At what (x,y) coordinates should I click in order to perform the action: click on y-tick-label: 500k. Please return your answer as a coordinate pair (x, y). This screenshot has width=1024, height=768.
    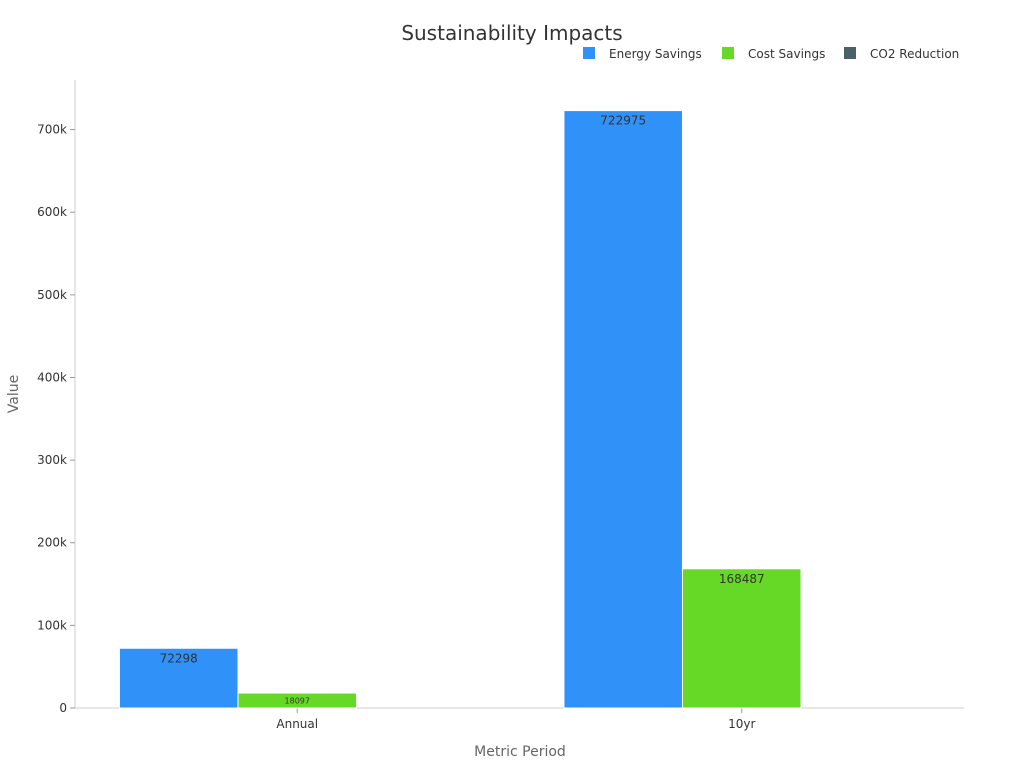
    Looking at the image, I should click on (52, 295).